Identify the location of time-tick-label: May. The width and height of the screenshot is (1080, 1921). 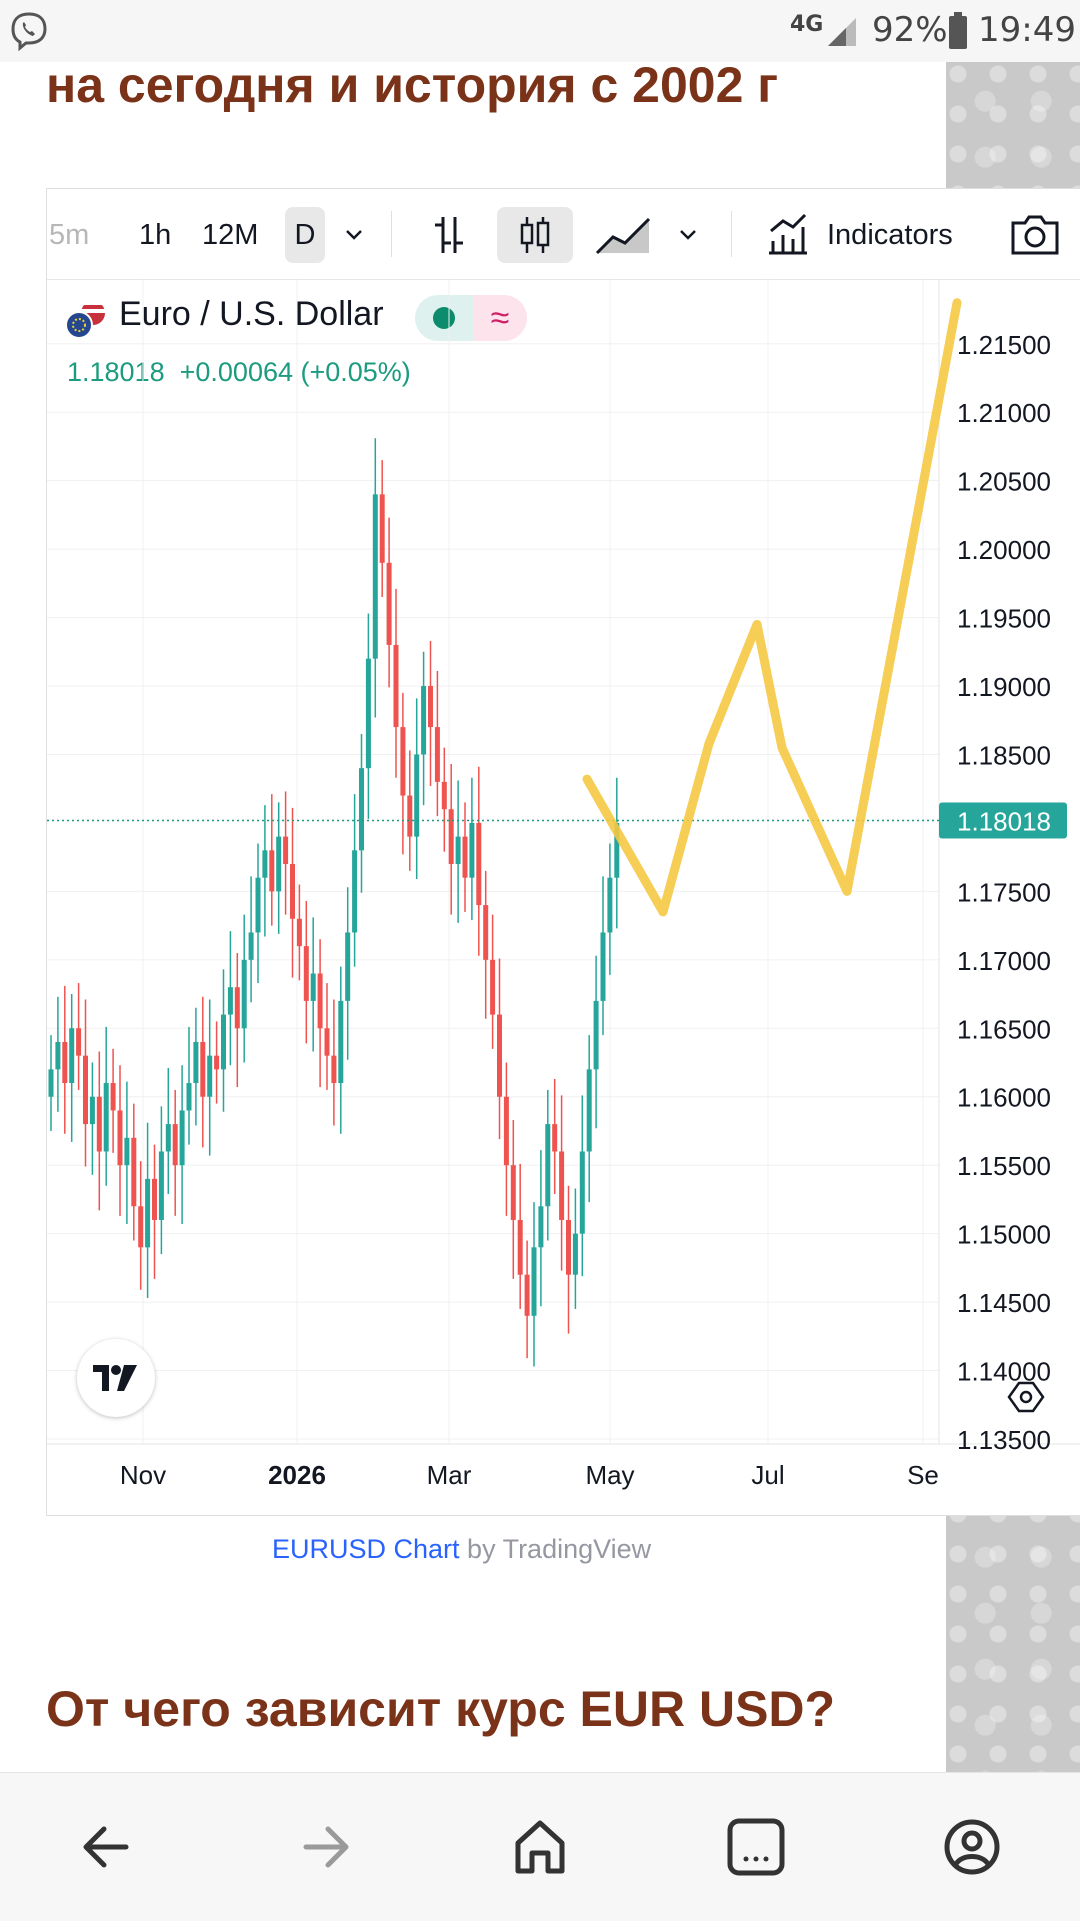
(609, 1475).